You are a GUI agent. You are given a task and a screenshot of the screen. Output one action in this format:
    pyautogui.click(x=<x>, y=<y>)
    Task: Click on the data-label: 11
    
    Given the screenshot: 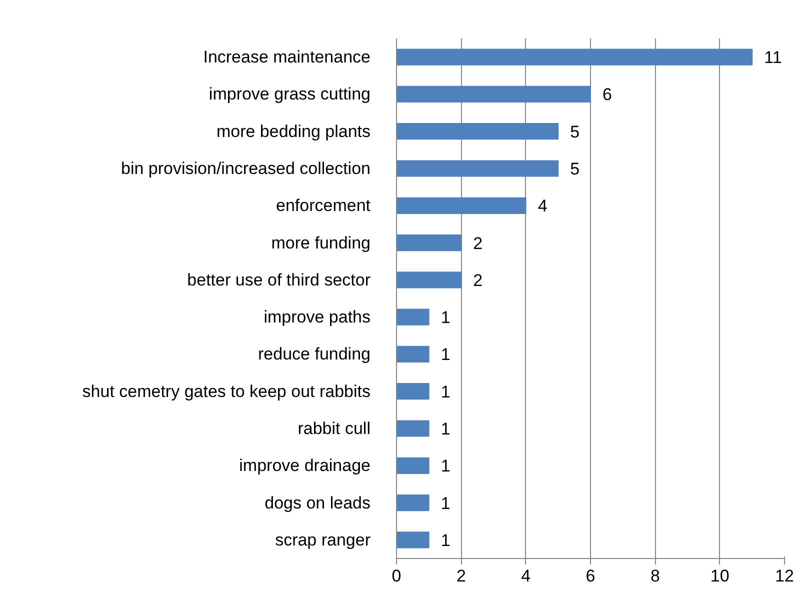 What is the action you would take?
    pyautogui.click(x=773, y=58)
    